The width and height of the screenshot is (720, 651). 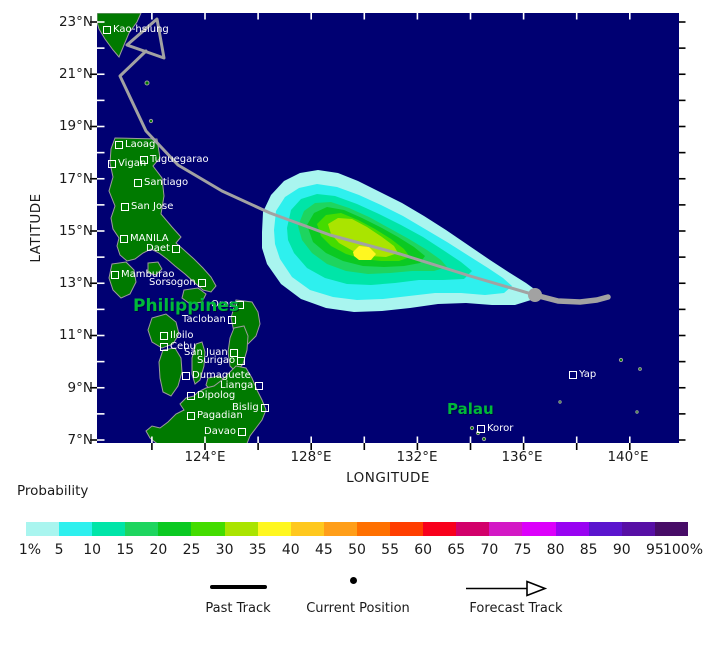 What do you see at coordinates (417, 457) in the screenshot?
I see `lon-tick-label: 132°E` at bounding box center [417, 457].